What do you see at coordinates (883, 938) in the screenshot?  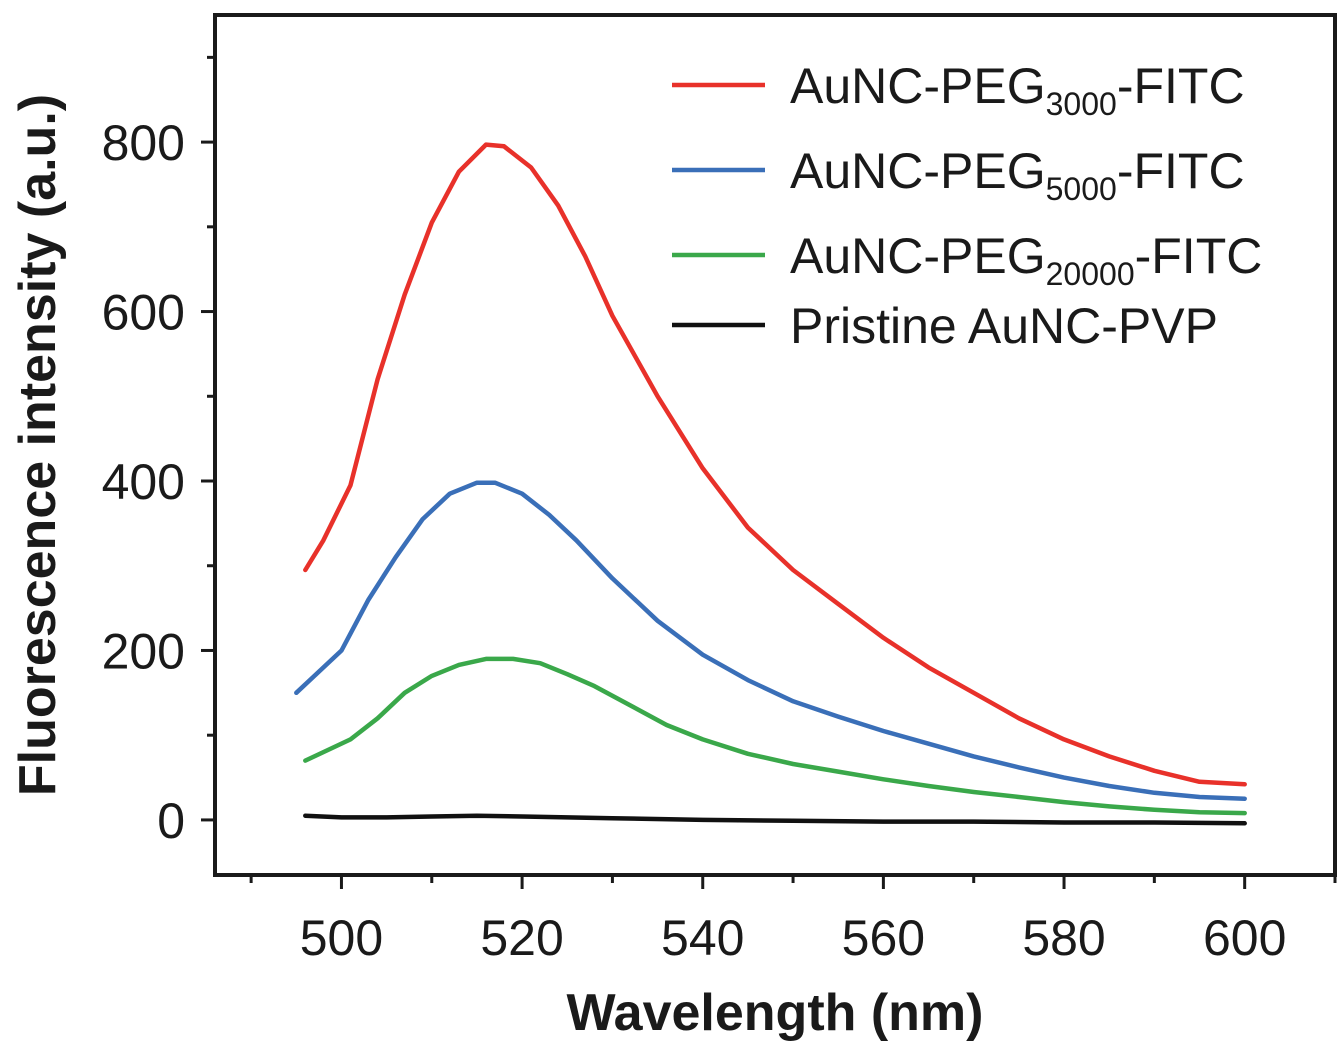 I see `x-tick-label: 560` at bounding box center [883, 938].